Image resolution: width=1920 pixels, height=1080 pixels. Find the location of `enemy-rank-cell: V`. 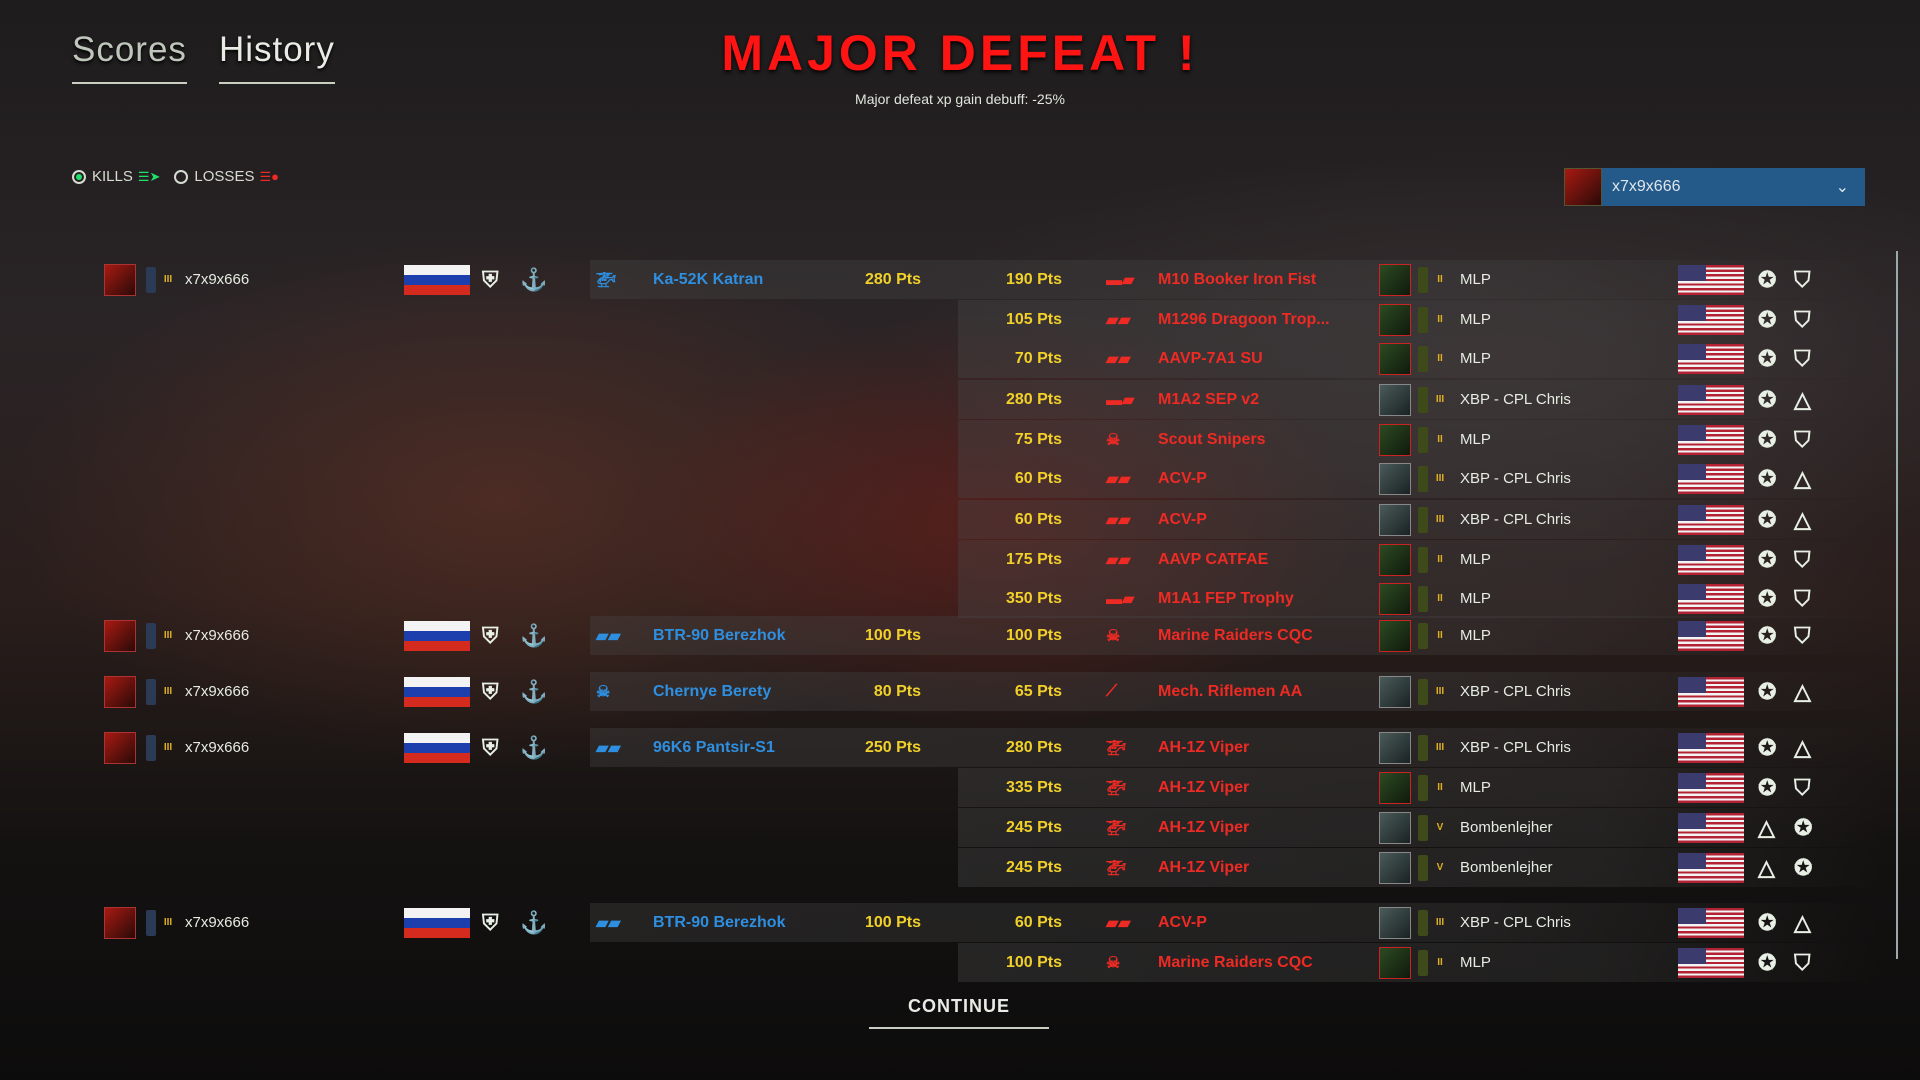

enemy-rank-cell: V is located at coordinates (1432, 867).